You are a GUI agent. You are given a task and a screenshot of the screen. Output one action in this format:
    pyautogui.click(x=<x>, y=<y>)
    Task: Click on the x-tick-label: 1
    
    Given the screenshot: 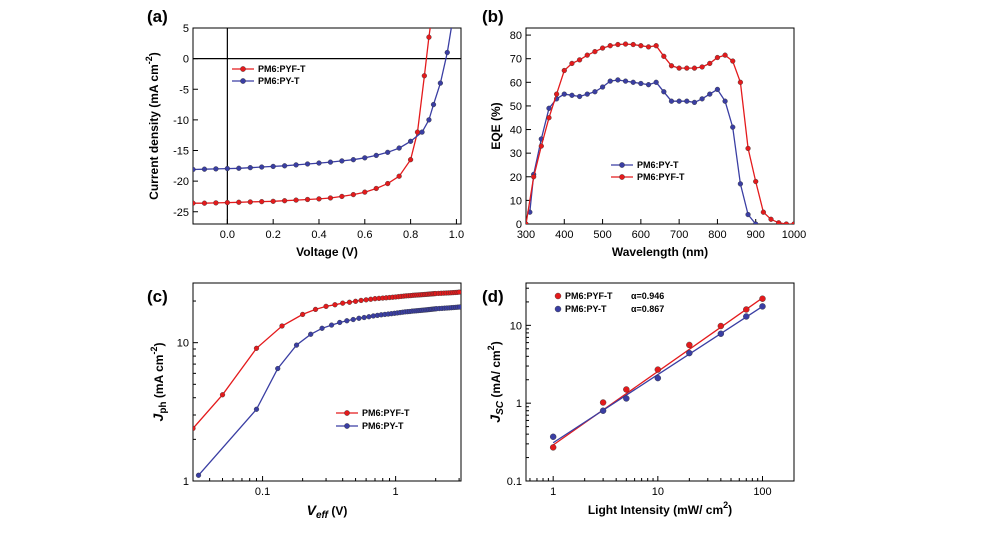 What is the action you would take?
    pyautogui.click(x=396, y=492)
    